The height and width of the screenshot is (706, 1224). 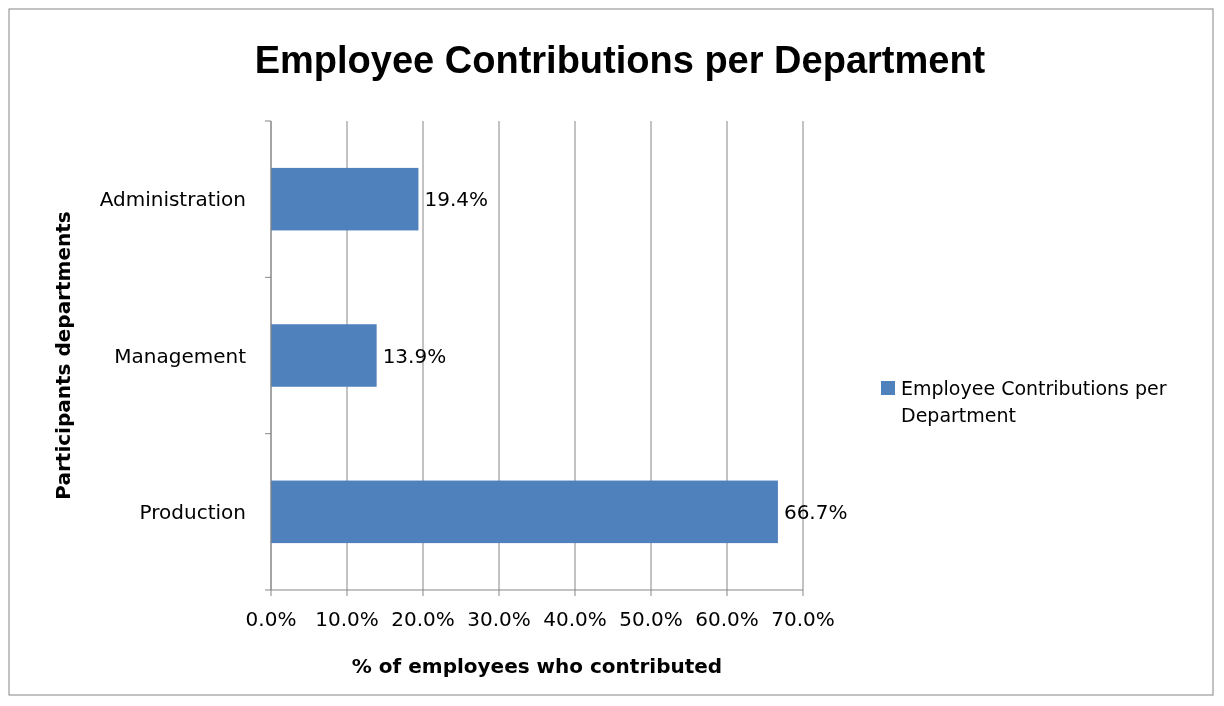 What do you see at coordinates (1034, 401) in the screenshot?
I see `legend-label: Employee Contributions per Department` at bounding box center [1034, 401].